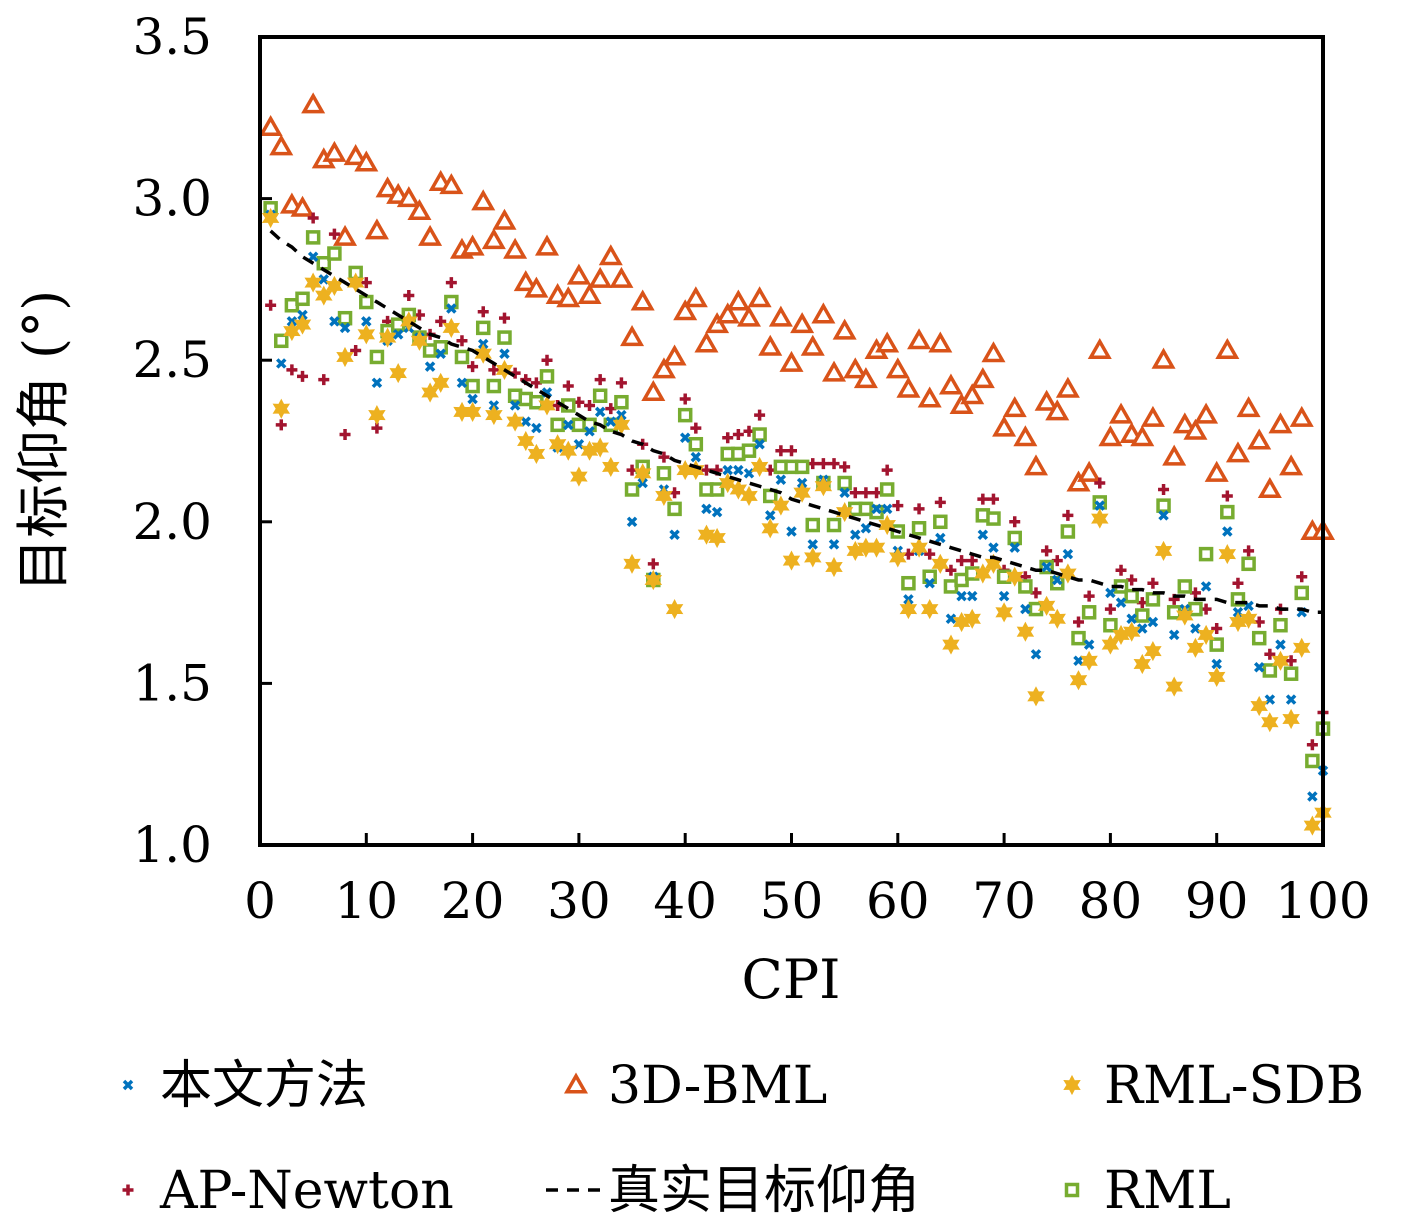  I want to click on legend-item: 3D-BML, so click(695, 1086).